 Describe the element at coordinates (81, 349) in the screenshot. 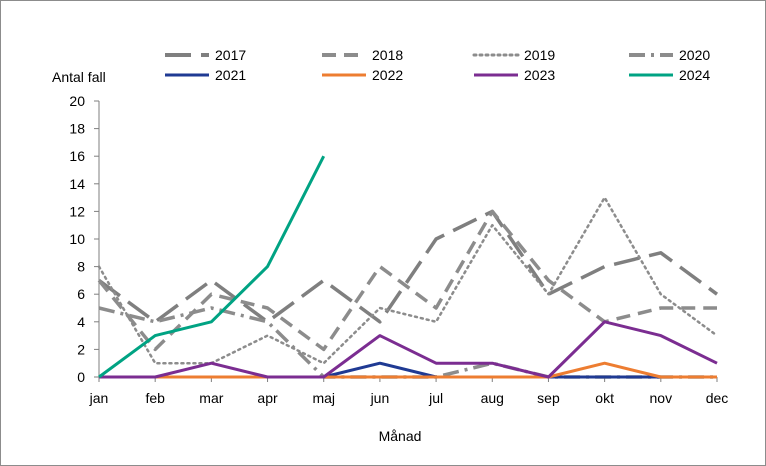

I see `y-tick-label: 2` at that location.